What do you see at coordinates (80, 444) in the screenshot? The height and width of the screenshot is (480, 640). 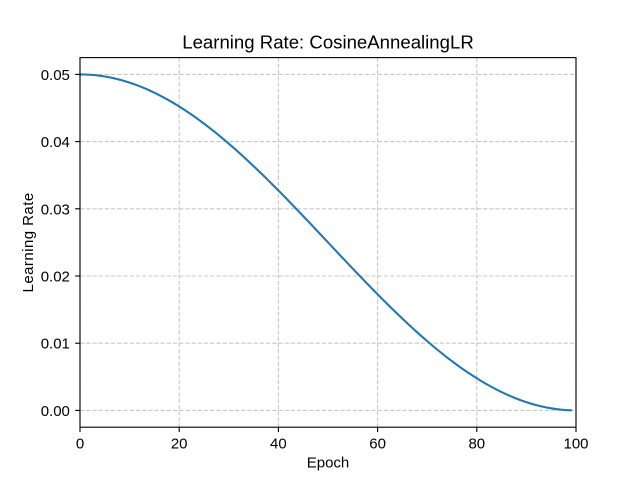 I see `svg-text: 0` at bounding box center [80, 444].